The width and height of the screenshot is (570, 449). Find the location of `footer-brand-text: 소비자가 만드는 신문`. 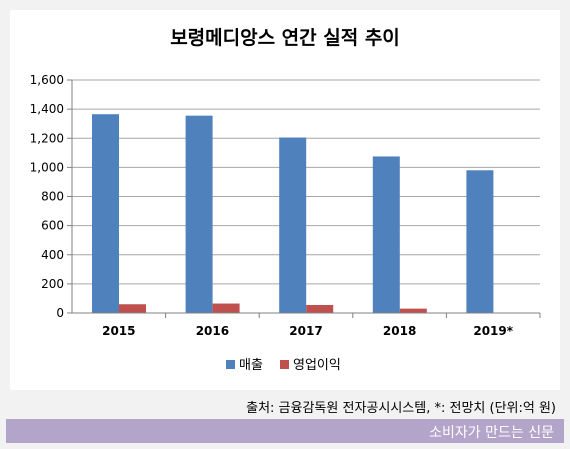

footer-brand-text: 소비자가 만드는 신문 is located at coordinates (491, 433).